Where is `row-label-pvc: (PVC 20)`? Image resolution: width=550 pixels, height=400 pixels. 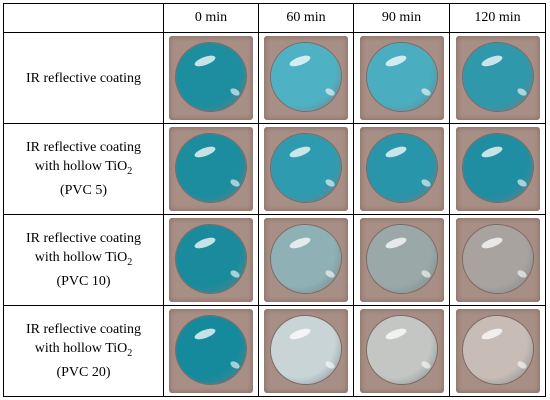
row-label-pvc: (PVC 20) is located at coordinates (83, 372).